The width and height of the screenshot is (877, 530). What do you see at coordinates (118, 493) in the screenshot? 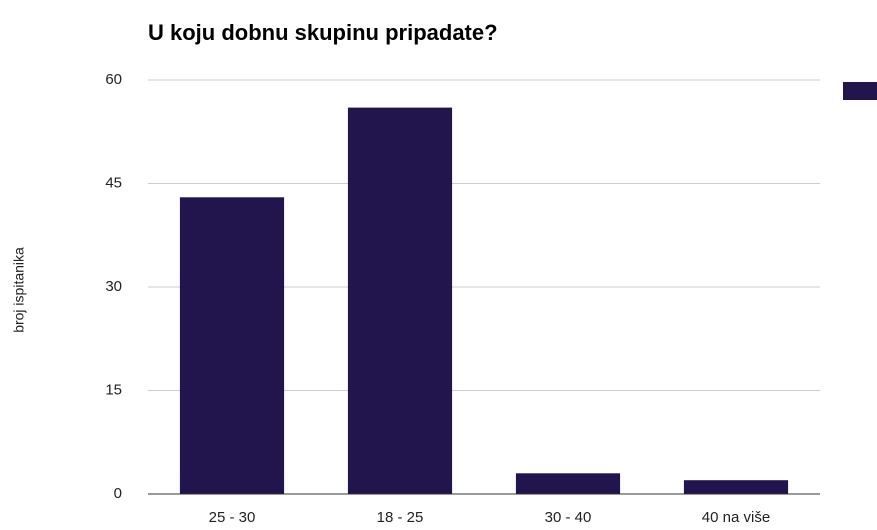
I see `y-tick-label: 0` at bounding box center [118, 493].